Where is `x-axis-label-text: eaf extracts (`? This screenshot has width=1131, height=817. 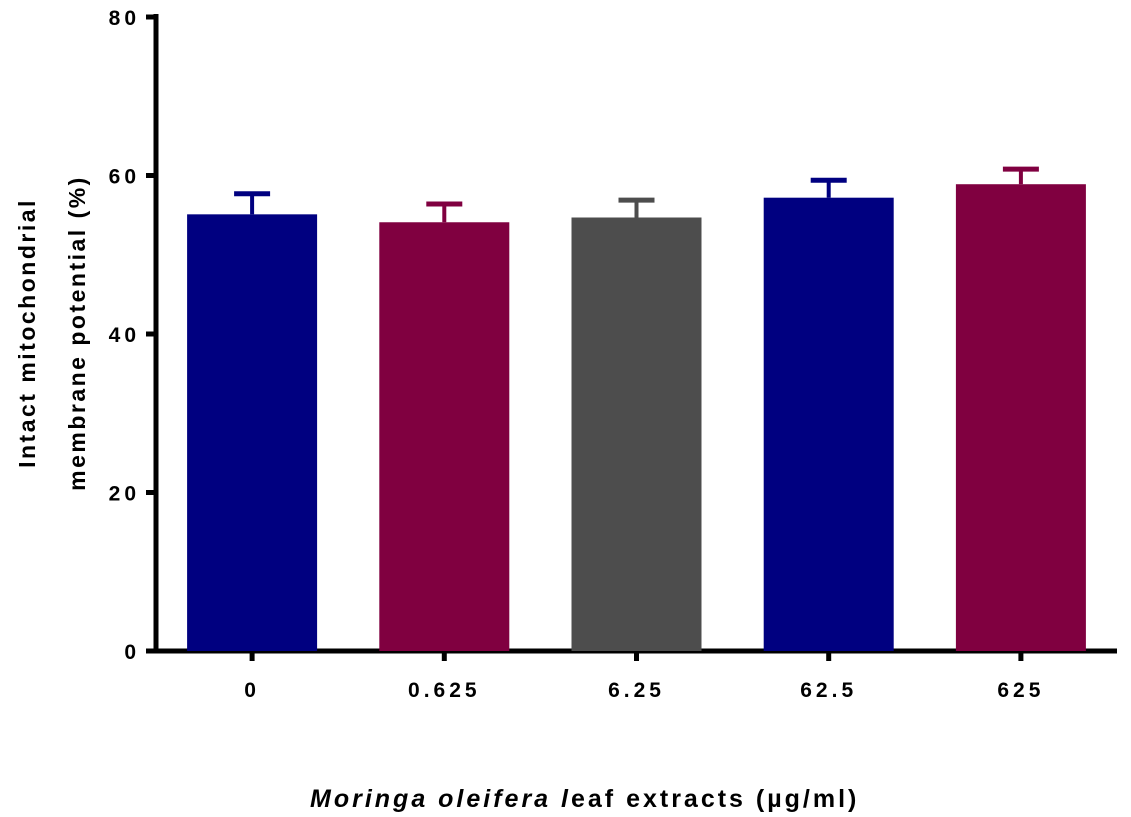 x-axis-label-text: eaf extracts ( is located at coordinates (669, 799).